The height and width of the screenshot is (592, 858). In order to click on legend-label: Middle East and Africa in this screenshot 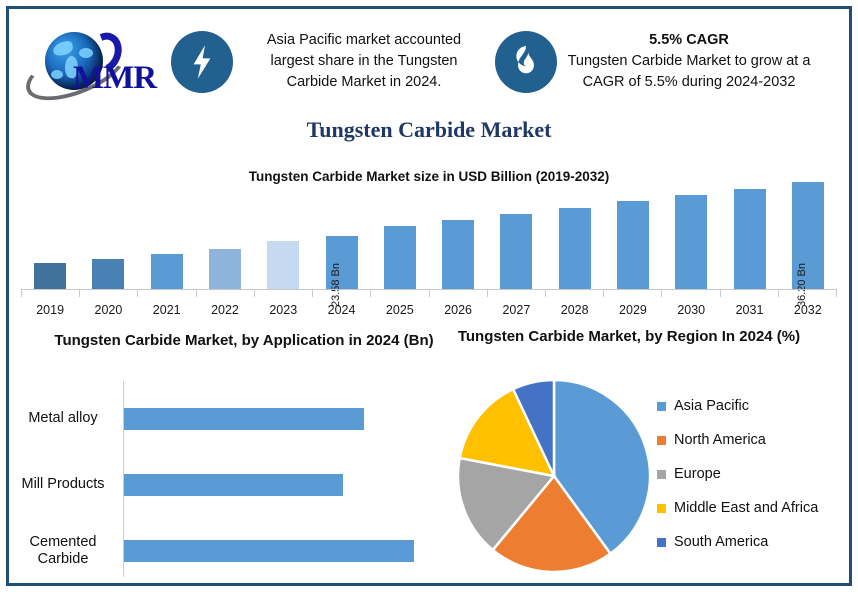, I will do `click(746, 508)`.